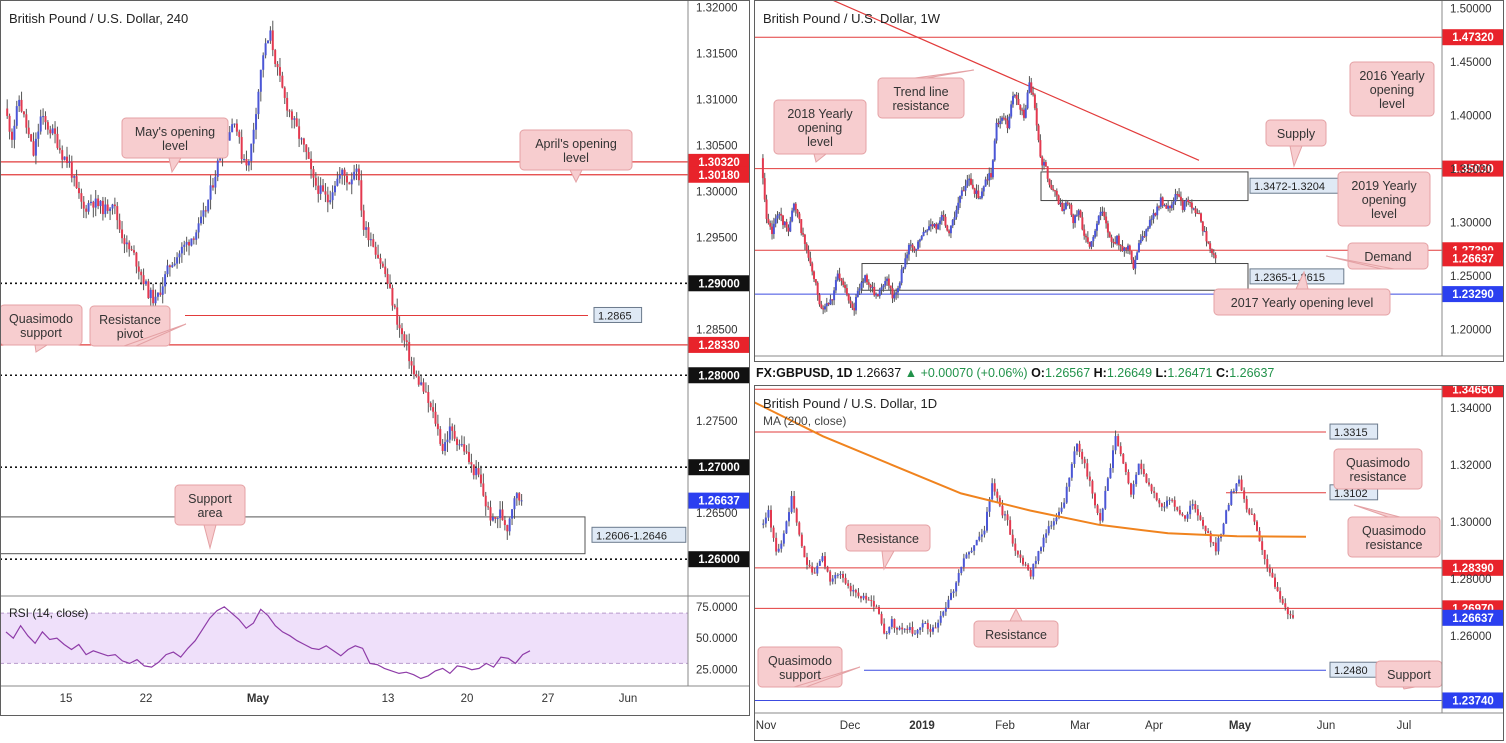 The image size is (1506, 743). Describe the element at coordinates (719, 468) in the screenshot. I see `price-tag: 1.27000` at that location.